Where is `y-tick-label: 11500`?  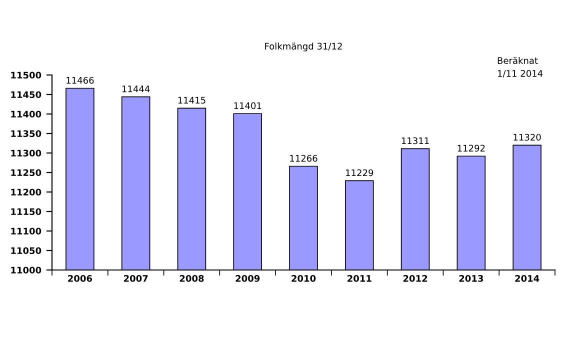
y-tick-label: 11500 is located at coordinates (26, 75).